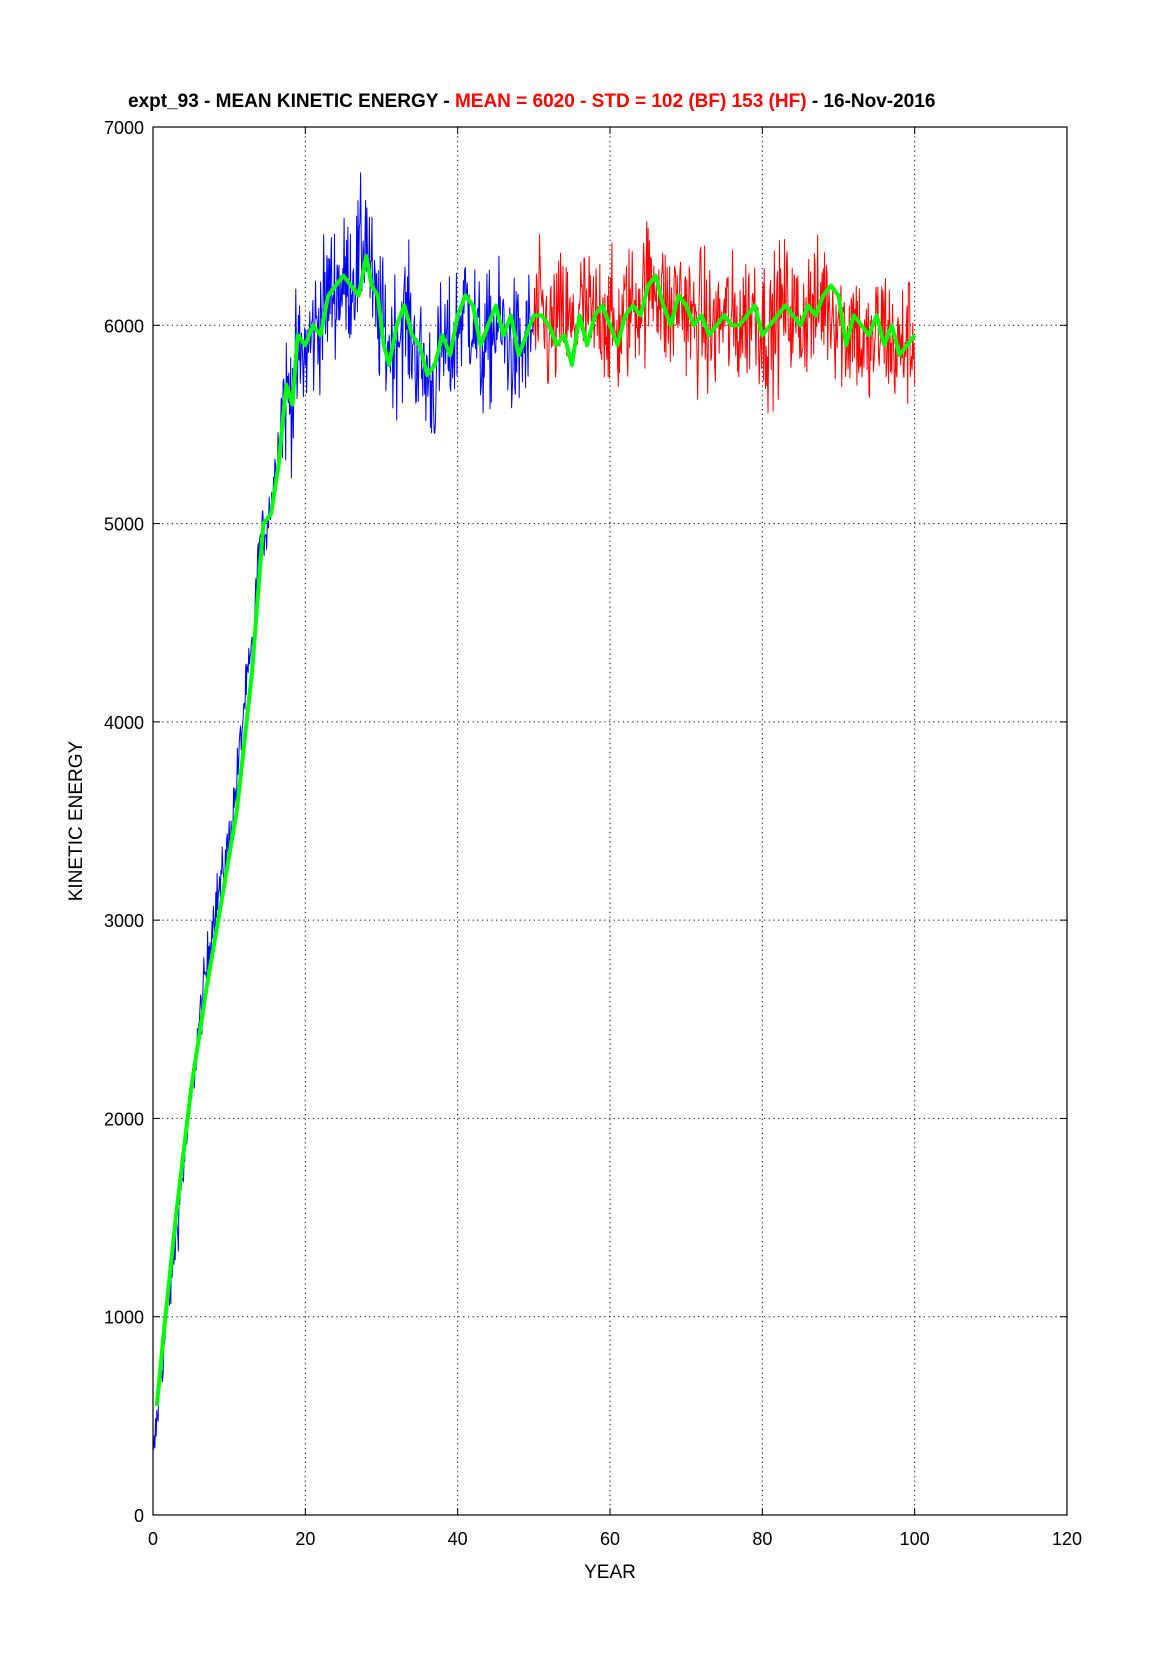 The image size is (1165, 1679). Describe the element at coordinates (724, 317) in the screenshot. I see `series-line-red` at that location.